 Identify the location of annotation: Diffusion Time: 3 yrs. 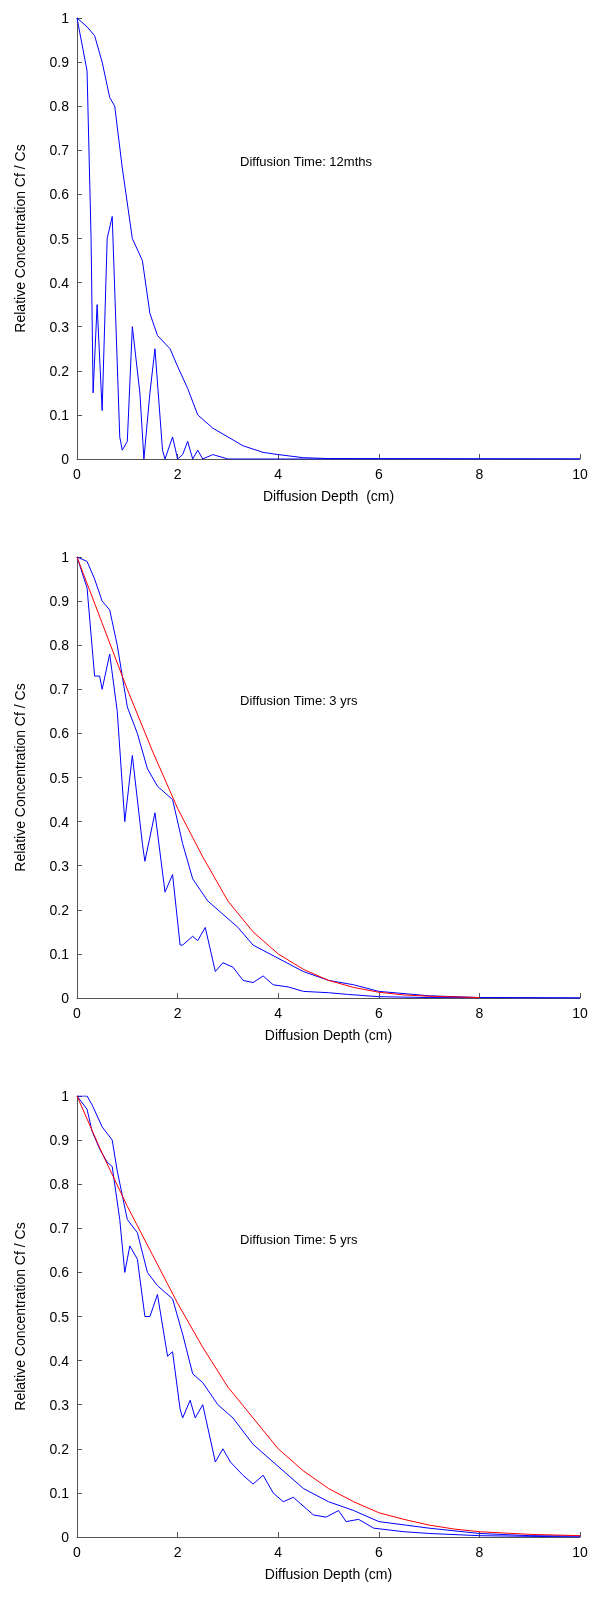
(299, 700).